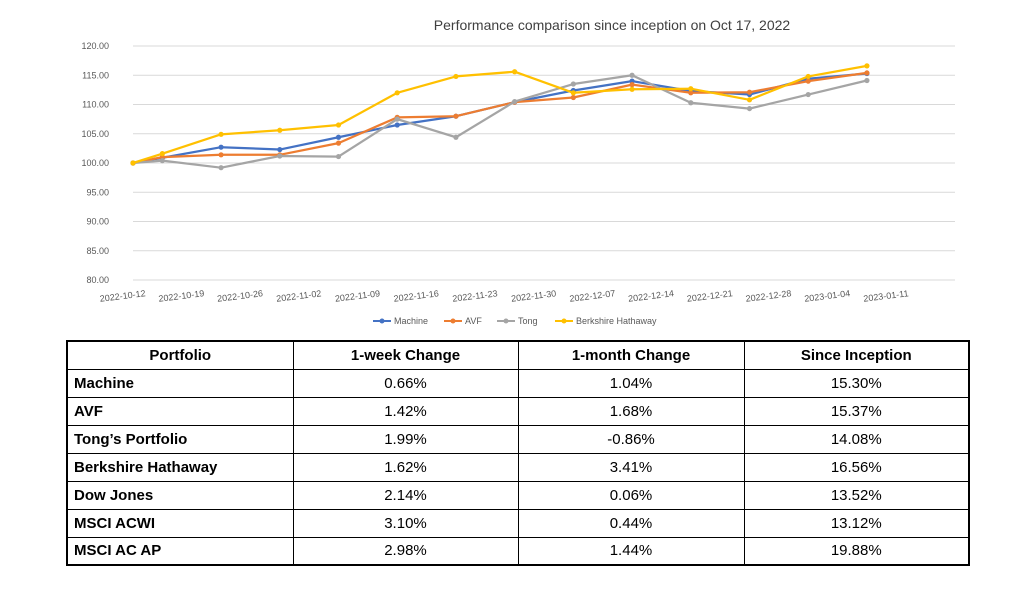  Describe the element at coordinates (405, 439) in the screenshot. I see `value-cell: 1.99%` at that location.